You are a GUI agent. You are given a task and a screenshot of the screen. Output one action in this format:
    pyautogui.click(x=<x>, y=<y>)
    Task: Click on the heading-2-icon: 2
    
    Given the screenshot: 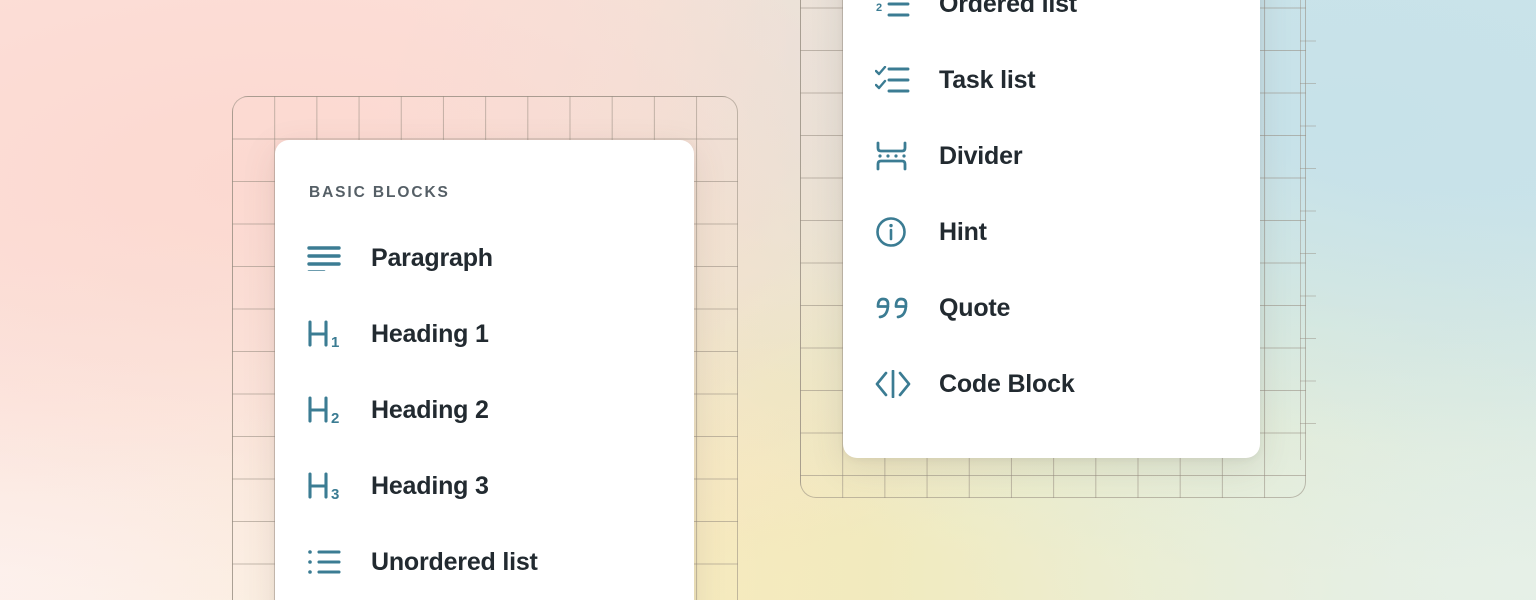 What is the action you would take?
    pyautogui.click(x=330, y=410)
    